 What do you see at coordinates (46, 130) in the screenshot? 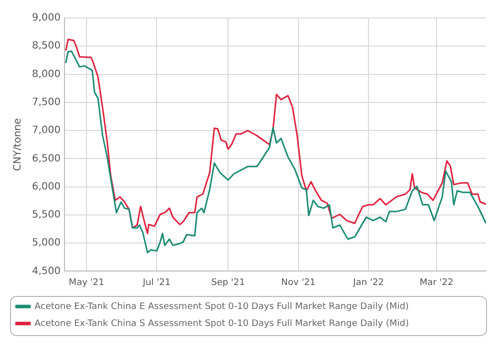
I see `y-tick-label: 7,000` at bounding box center [46, 130].